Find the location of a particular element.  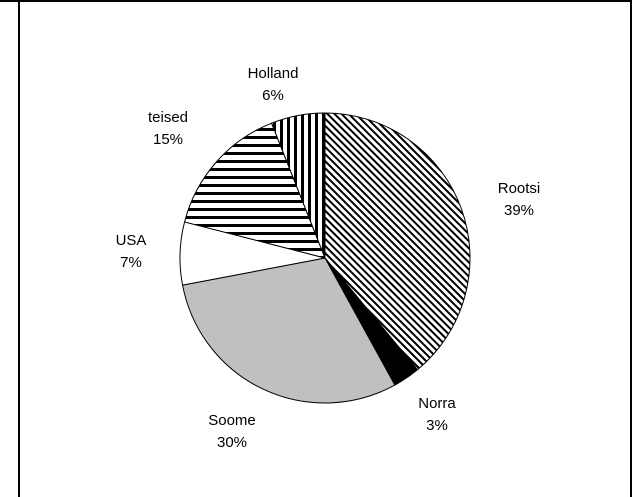

pie-slice-holland is located at coordinates (298, 185).